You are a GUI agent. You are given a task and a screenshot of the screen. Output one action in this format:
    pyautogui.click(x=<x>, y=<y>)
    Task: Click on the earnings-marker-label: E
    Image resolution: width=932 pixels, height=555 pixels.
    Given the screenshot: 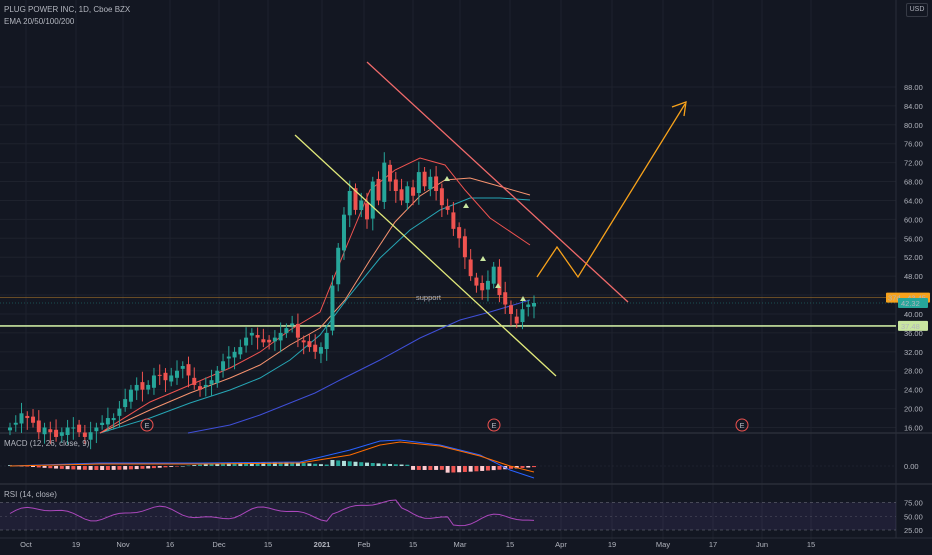 What is the action you would take?
    pyautogui.click(x=146, y=425)
    